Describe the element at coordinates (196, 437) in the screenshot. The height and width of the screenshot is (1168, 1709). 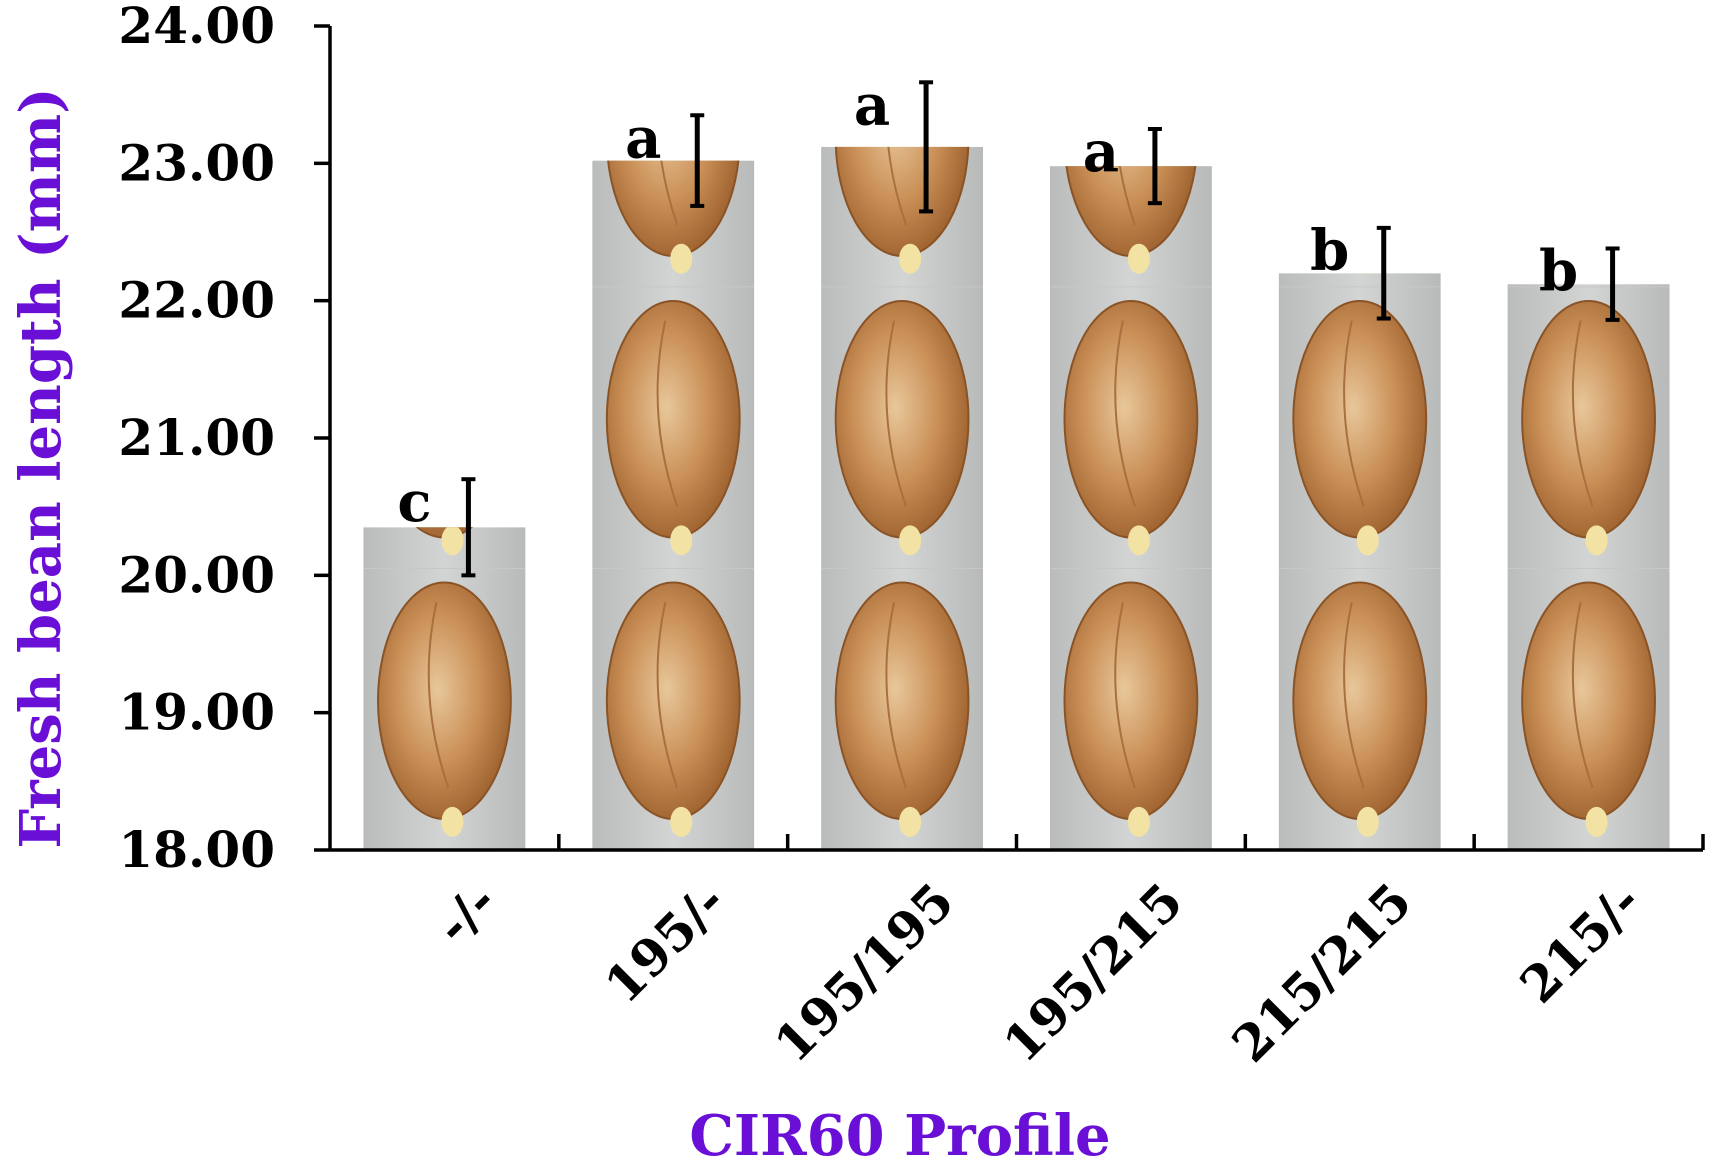
I see `y-tick-label: 21.00` at that location.